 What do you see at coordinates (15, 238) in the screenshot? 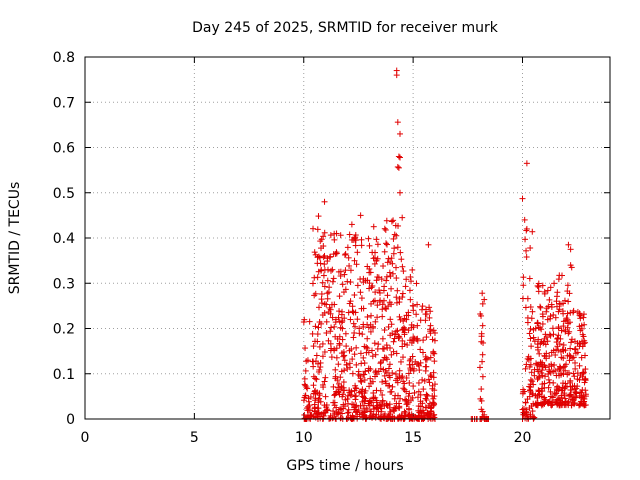
I see `y-axis-label: SRMTID / TECUs` at bounding box center [15, 238].